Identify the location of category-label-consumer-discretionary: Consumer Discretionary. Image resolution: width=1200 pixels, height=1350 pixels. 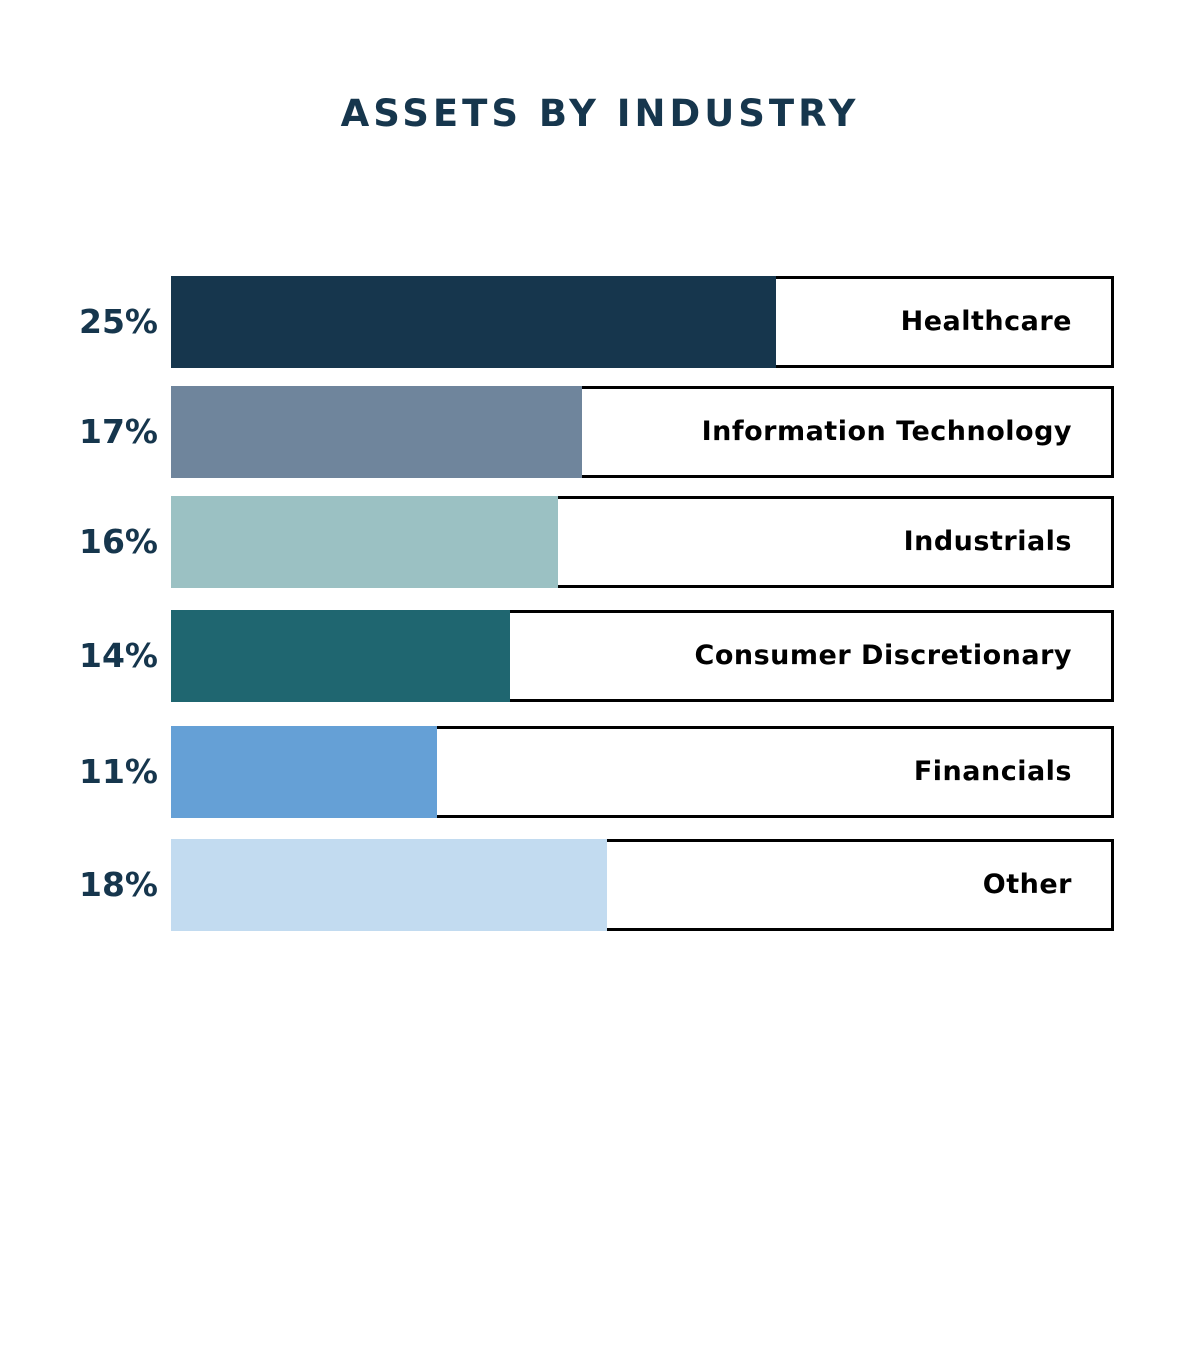
(883, 655).